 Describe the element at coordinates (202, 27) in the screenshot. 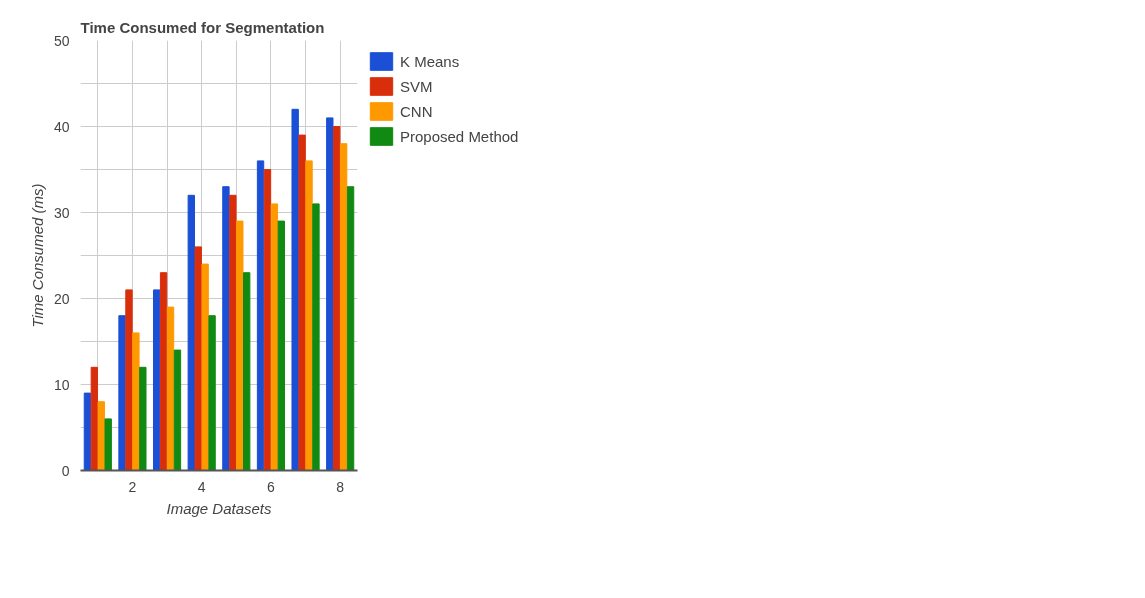

I see `chart-title: Time Consumed for Segmentation` at that location.